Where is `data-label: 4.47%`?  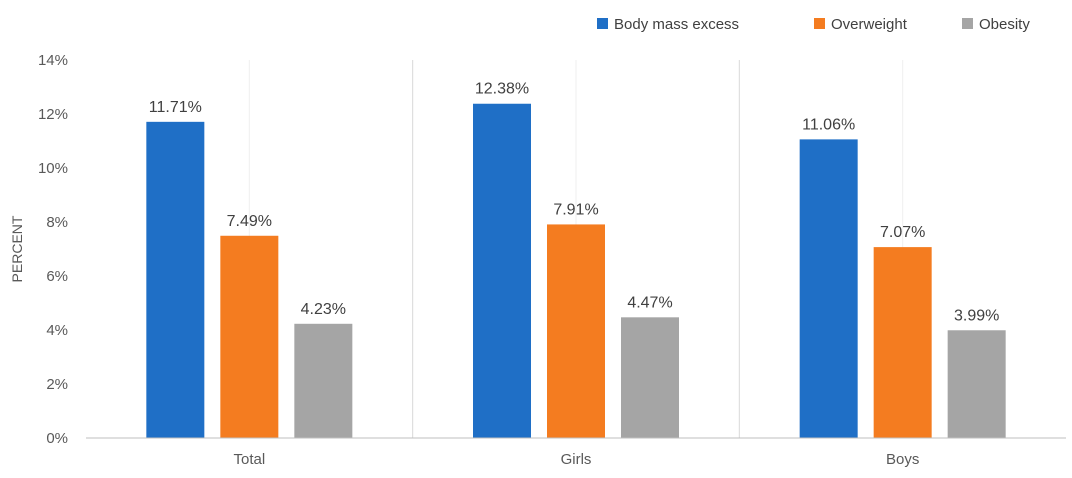
data-label: 4.47% is located at coordinates (649, 302).